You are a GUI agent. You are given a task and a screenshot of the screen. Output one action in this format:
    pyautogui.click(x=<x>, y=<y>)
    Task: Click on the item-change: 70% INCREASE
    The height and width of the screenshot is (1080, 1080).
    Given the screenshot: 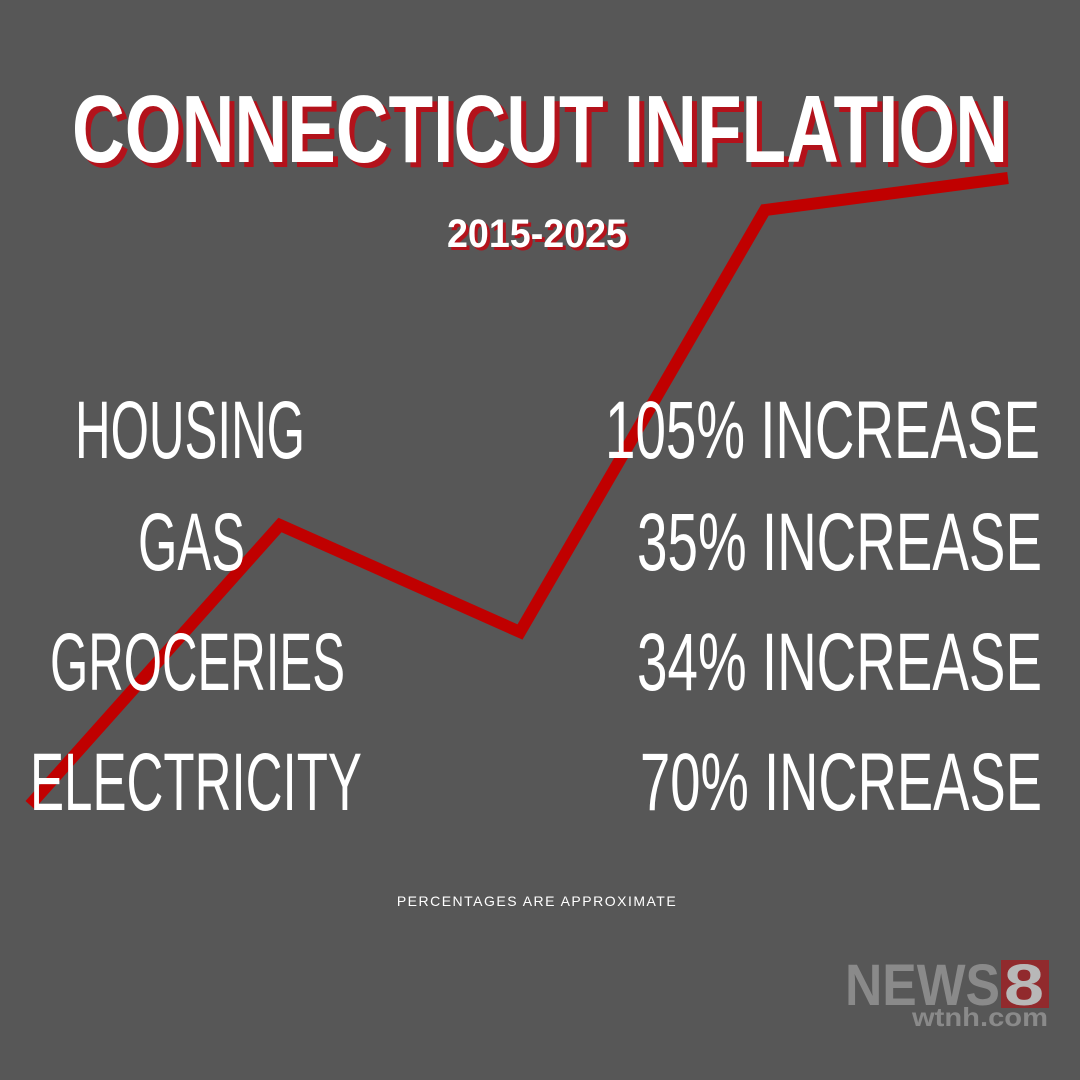 What is the action you would take?
    pyautogui.click(x=841, y=782)
    